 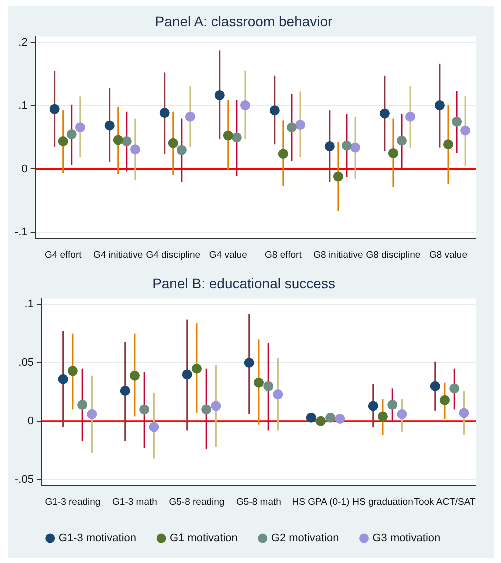 I want to click on x-tick-label: G8 discipline, so click(x=393, y=255).